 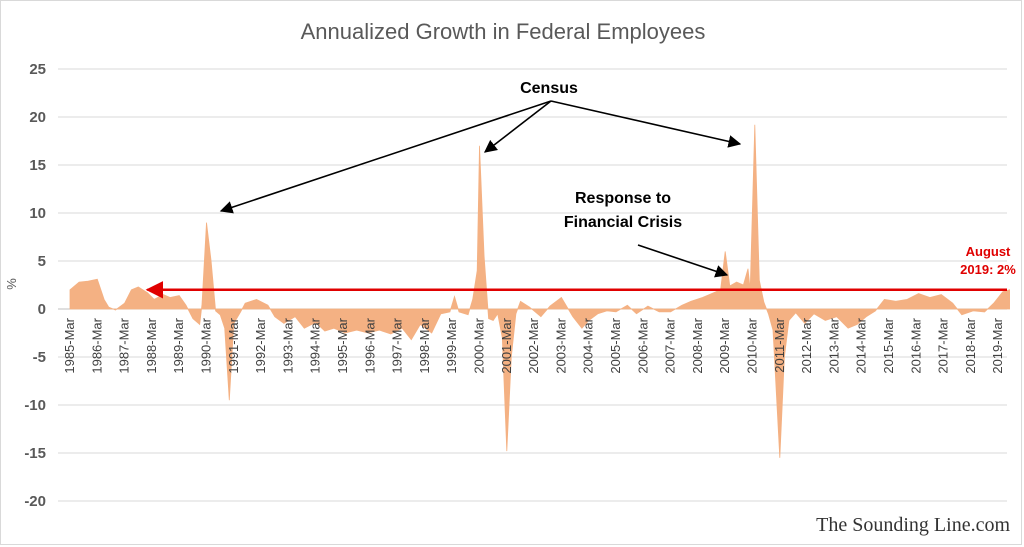 I want to click on financial-crisis-annotation-line2: Financial Crisis, so click(x=623, y=222).